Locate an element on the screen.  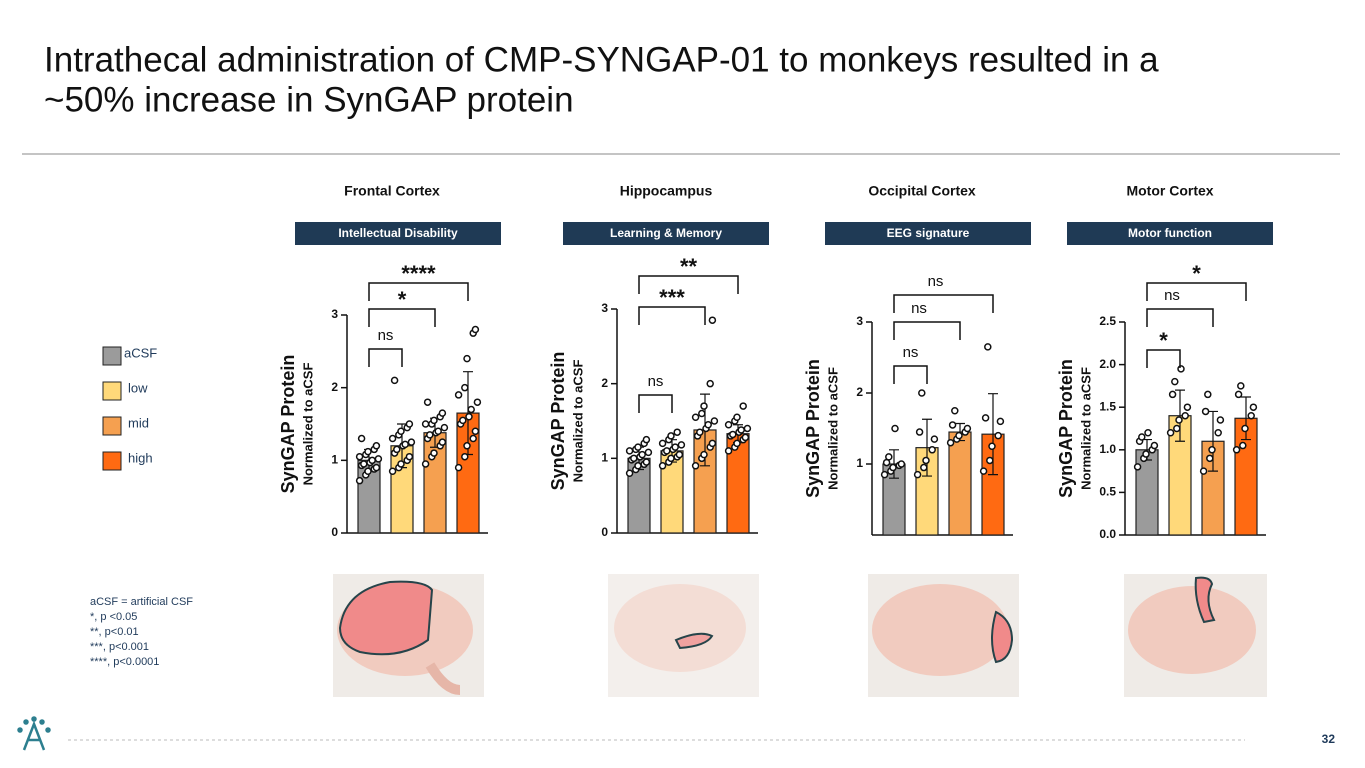
legend-swatch is located at coordinates (112, 356).